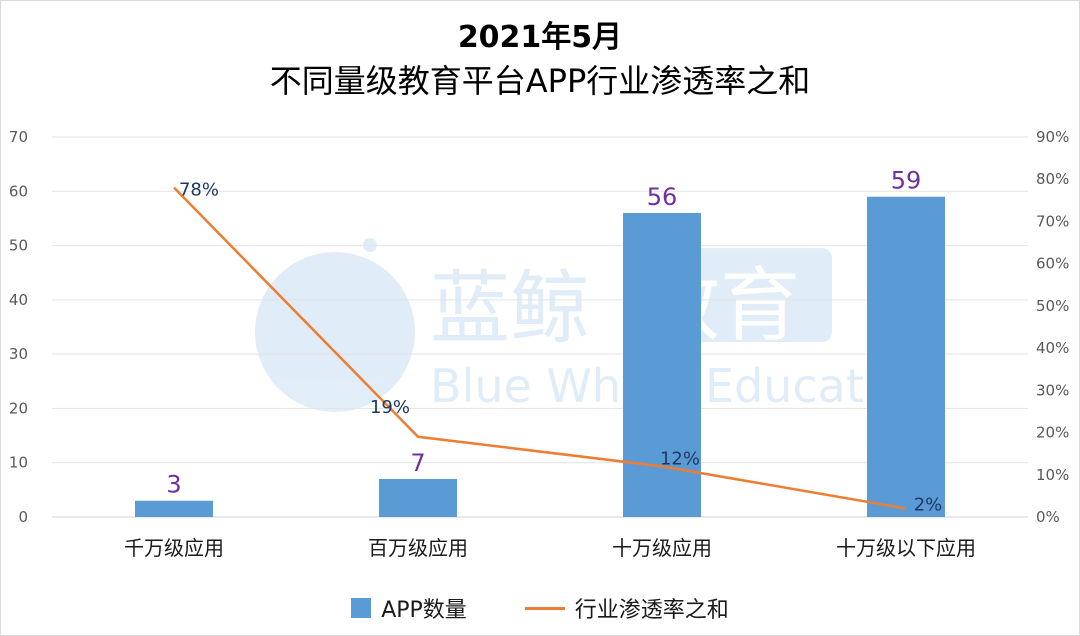 This screenshot has height=636, width=1080. I want to click on line-data-label: 12%, so click(680, 458).